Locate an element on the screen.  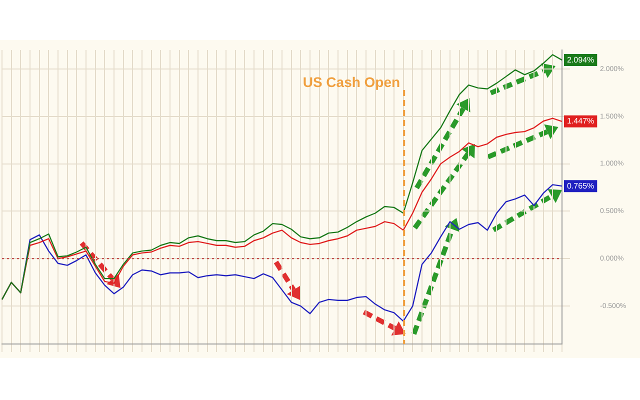
data-label: 2.094% is located at coordinates (580, 59).